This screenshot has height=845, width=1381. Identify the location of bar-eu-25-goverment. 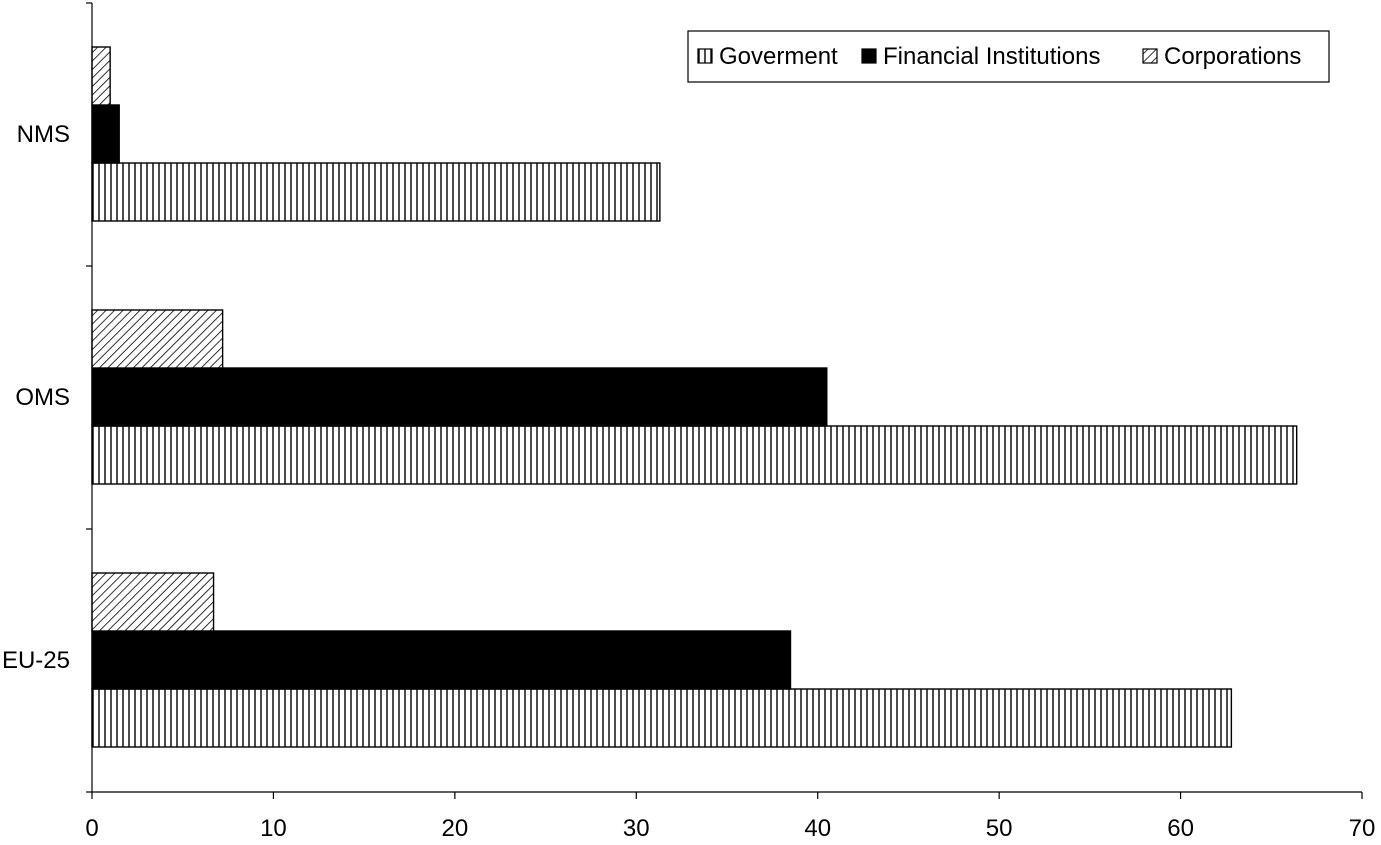
(662, 718).